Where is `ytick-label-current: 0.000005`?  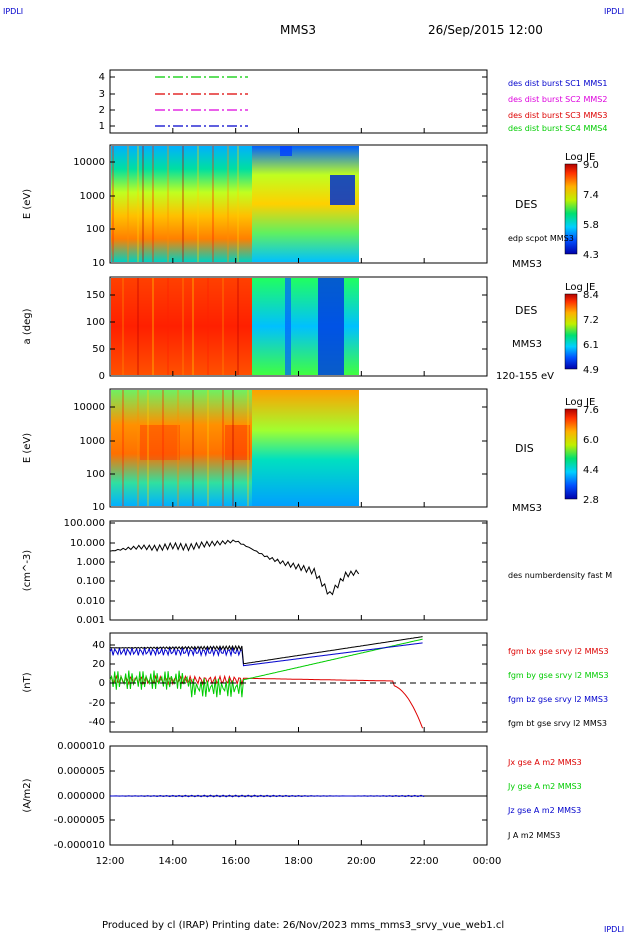
ytick-label-current: 0.000005 is located at coordinates (81, 771).